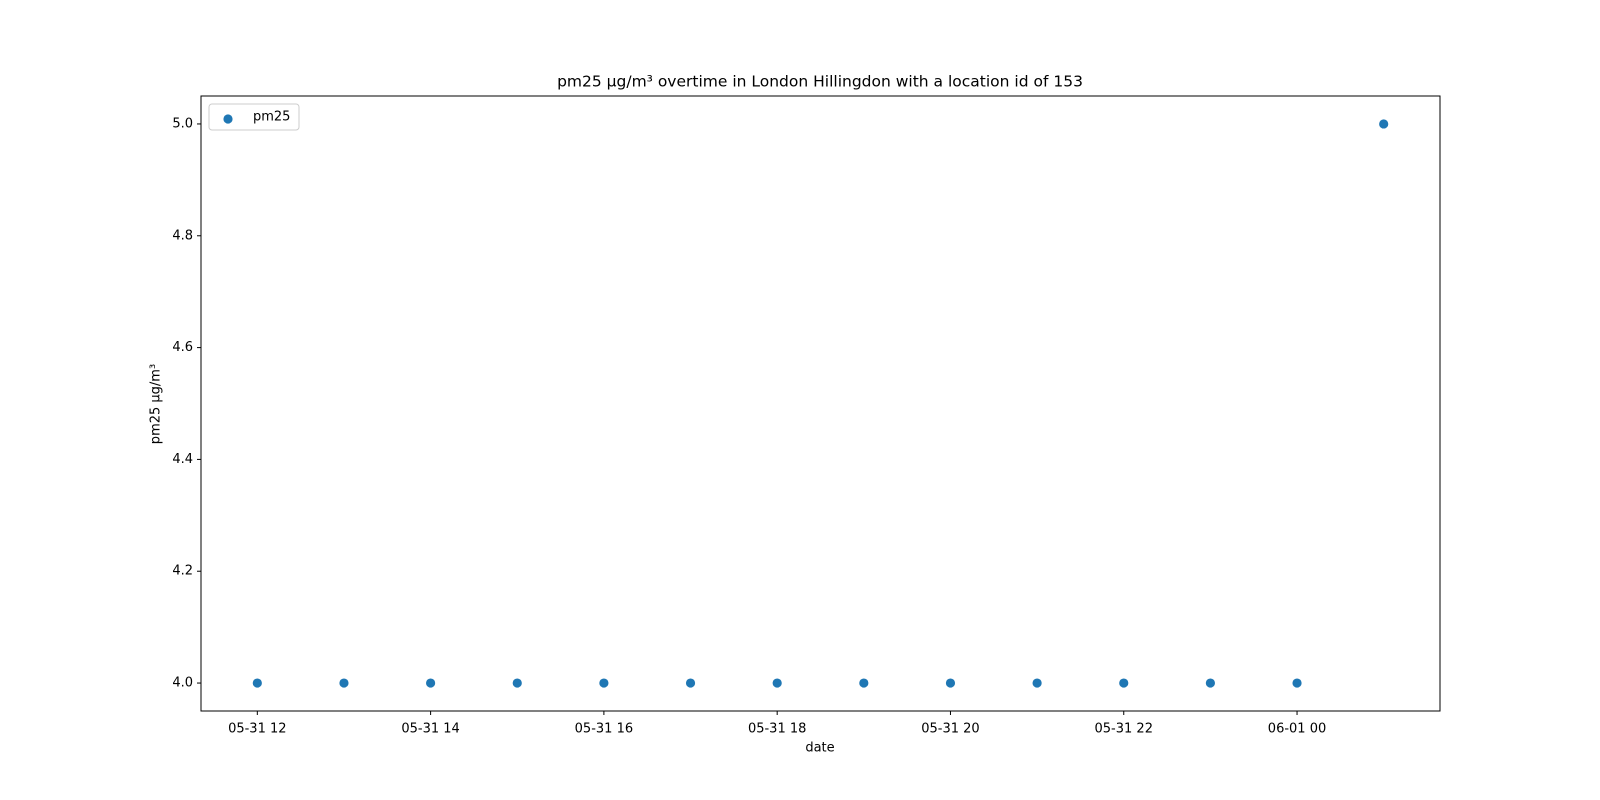  I want to click on y-tick-label: 4.4, so click(182, 459).